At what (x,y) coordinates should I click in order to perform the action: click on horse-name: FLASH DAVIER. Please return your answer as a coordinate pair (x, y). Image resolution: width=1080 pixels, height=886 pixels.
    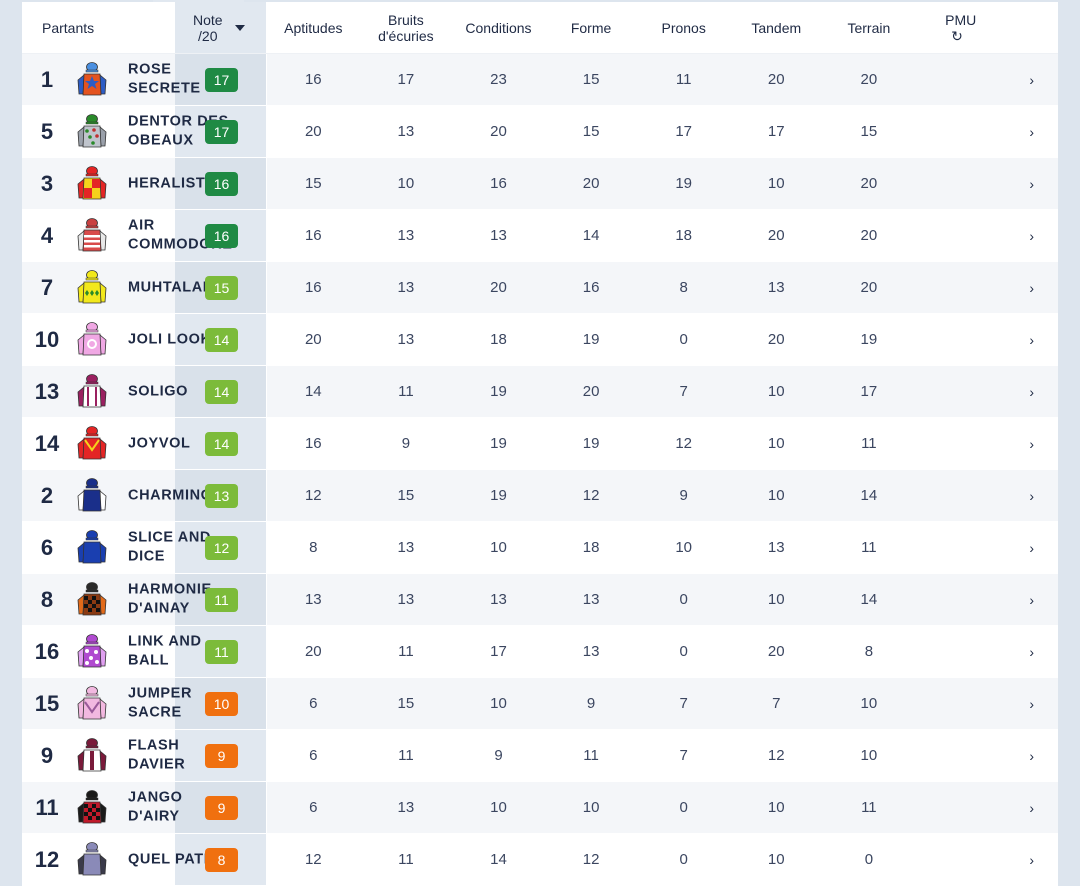
    Looking at the image, I should click on (157, 755).